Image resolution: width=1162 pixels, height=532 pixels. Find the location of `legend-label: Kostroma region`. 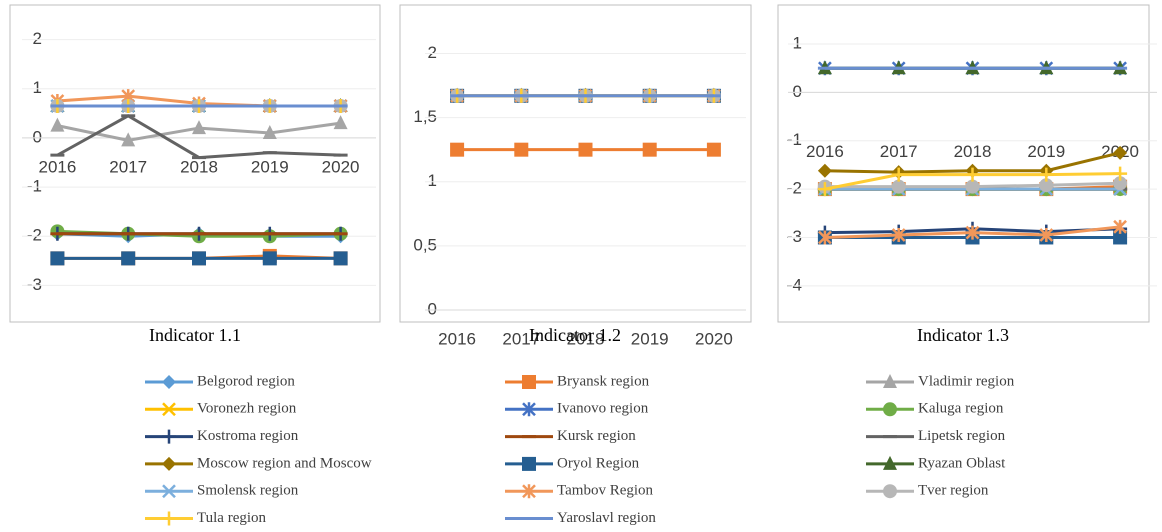

legend-label: Kostroma region is located at coordinates (248, 436).